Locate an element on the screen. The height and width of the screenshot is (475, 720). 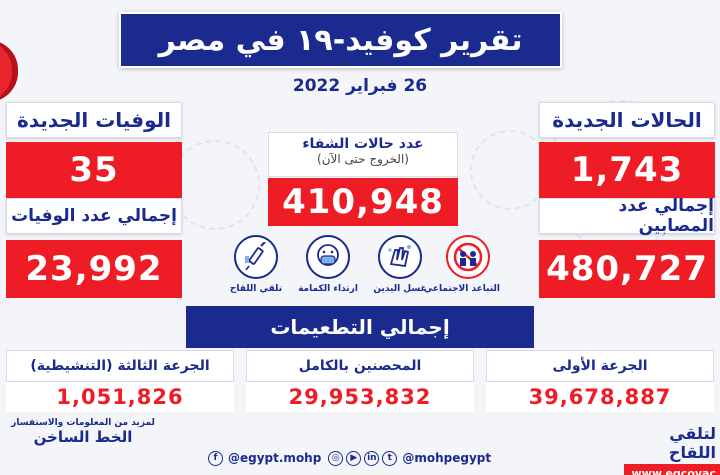
fully-vaccinated-value: 29,953,832 is located at coordinates (360, 397).